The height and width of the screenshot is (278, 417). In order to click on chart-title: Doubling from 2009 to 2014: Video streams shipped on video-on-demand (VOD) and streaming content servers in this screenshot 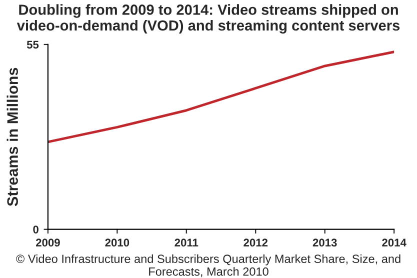, I will do `click(208, 19)`.